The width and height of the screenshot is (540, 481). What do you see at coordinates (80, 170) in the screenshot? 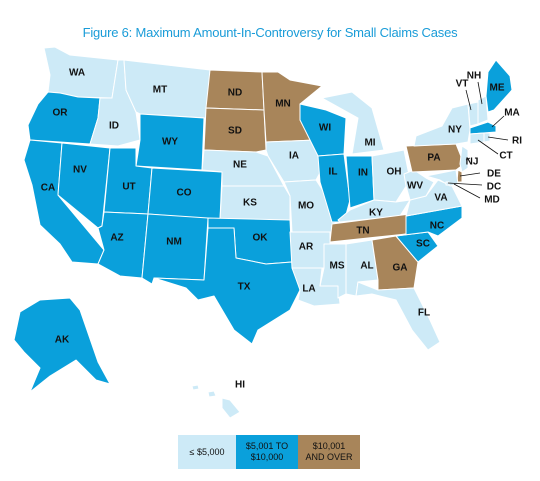
I see `label-nv: NV` at bounding box center [80, 170].